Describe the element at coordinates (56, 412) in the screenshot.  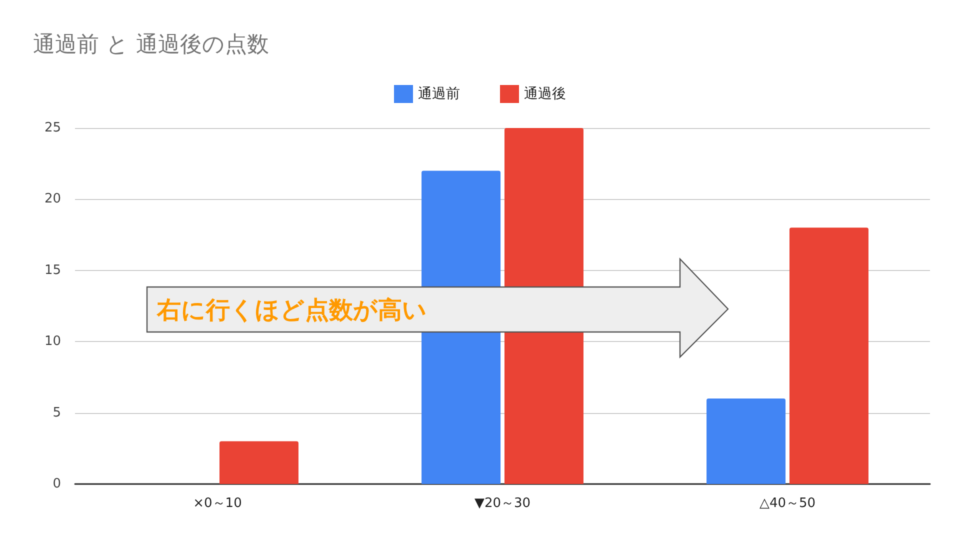
I see `y-tick-label: 5` at that location.